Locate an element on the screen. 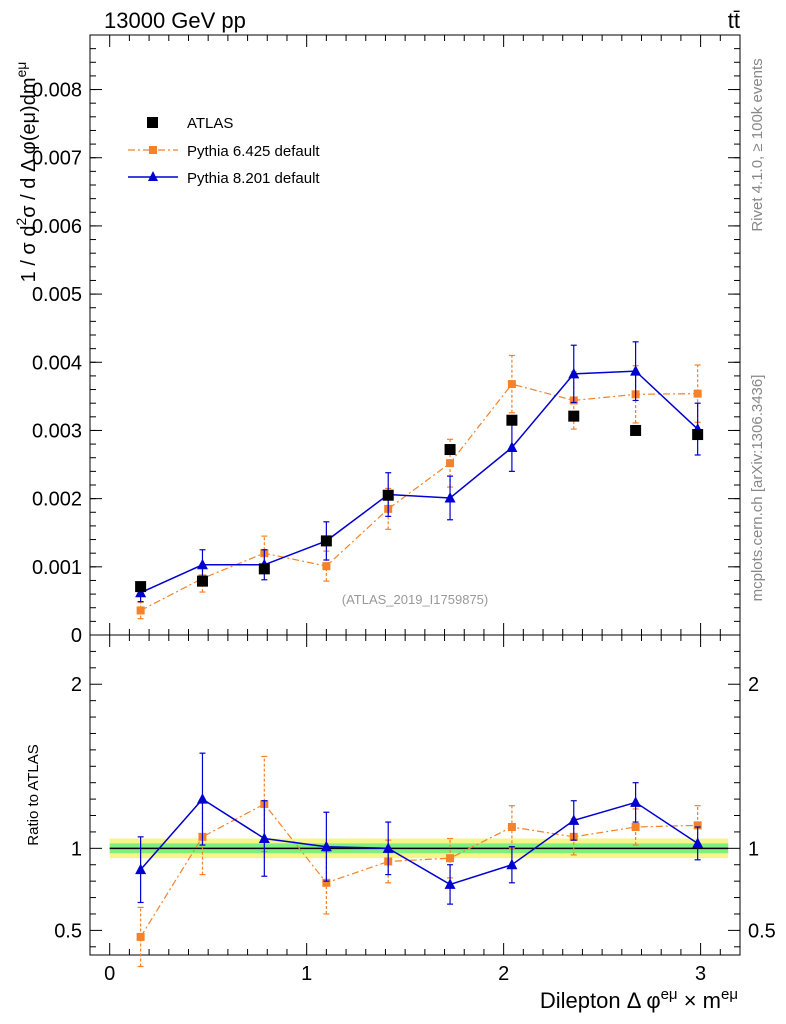  energy-label: 13000 GeV pp is located at coordinates (175, 20).